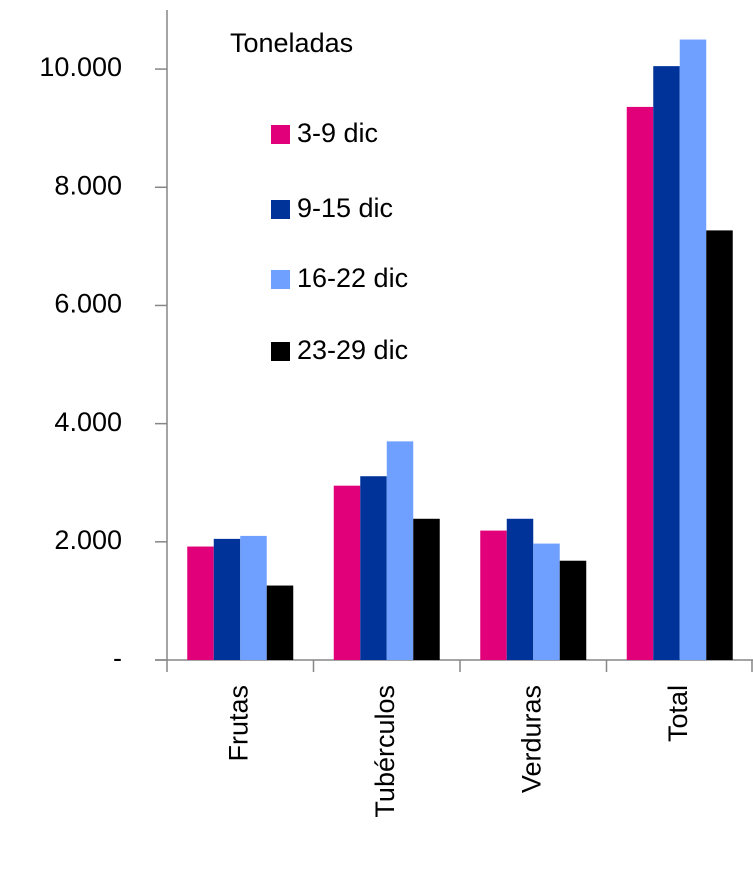 The width and height of the screenshot is (753, 879). I want to click on y-tick-label: -, so click(117, 658).